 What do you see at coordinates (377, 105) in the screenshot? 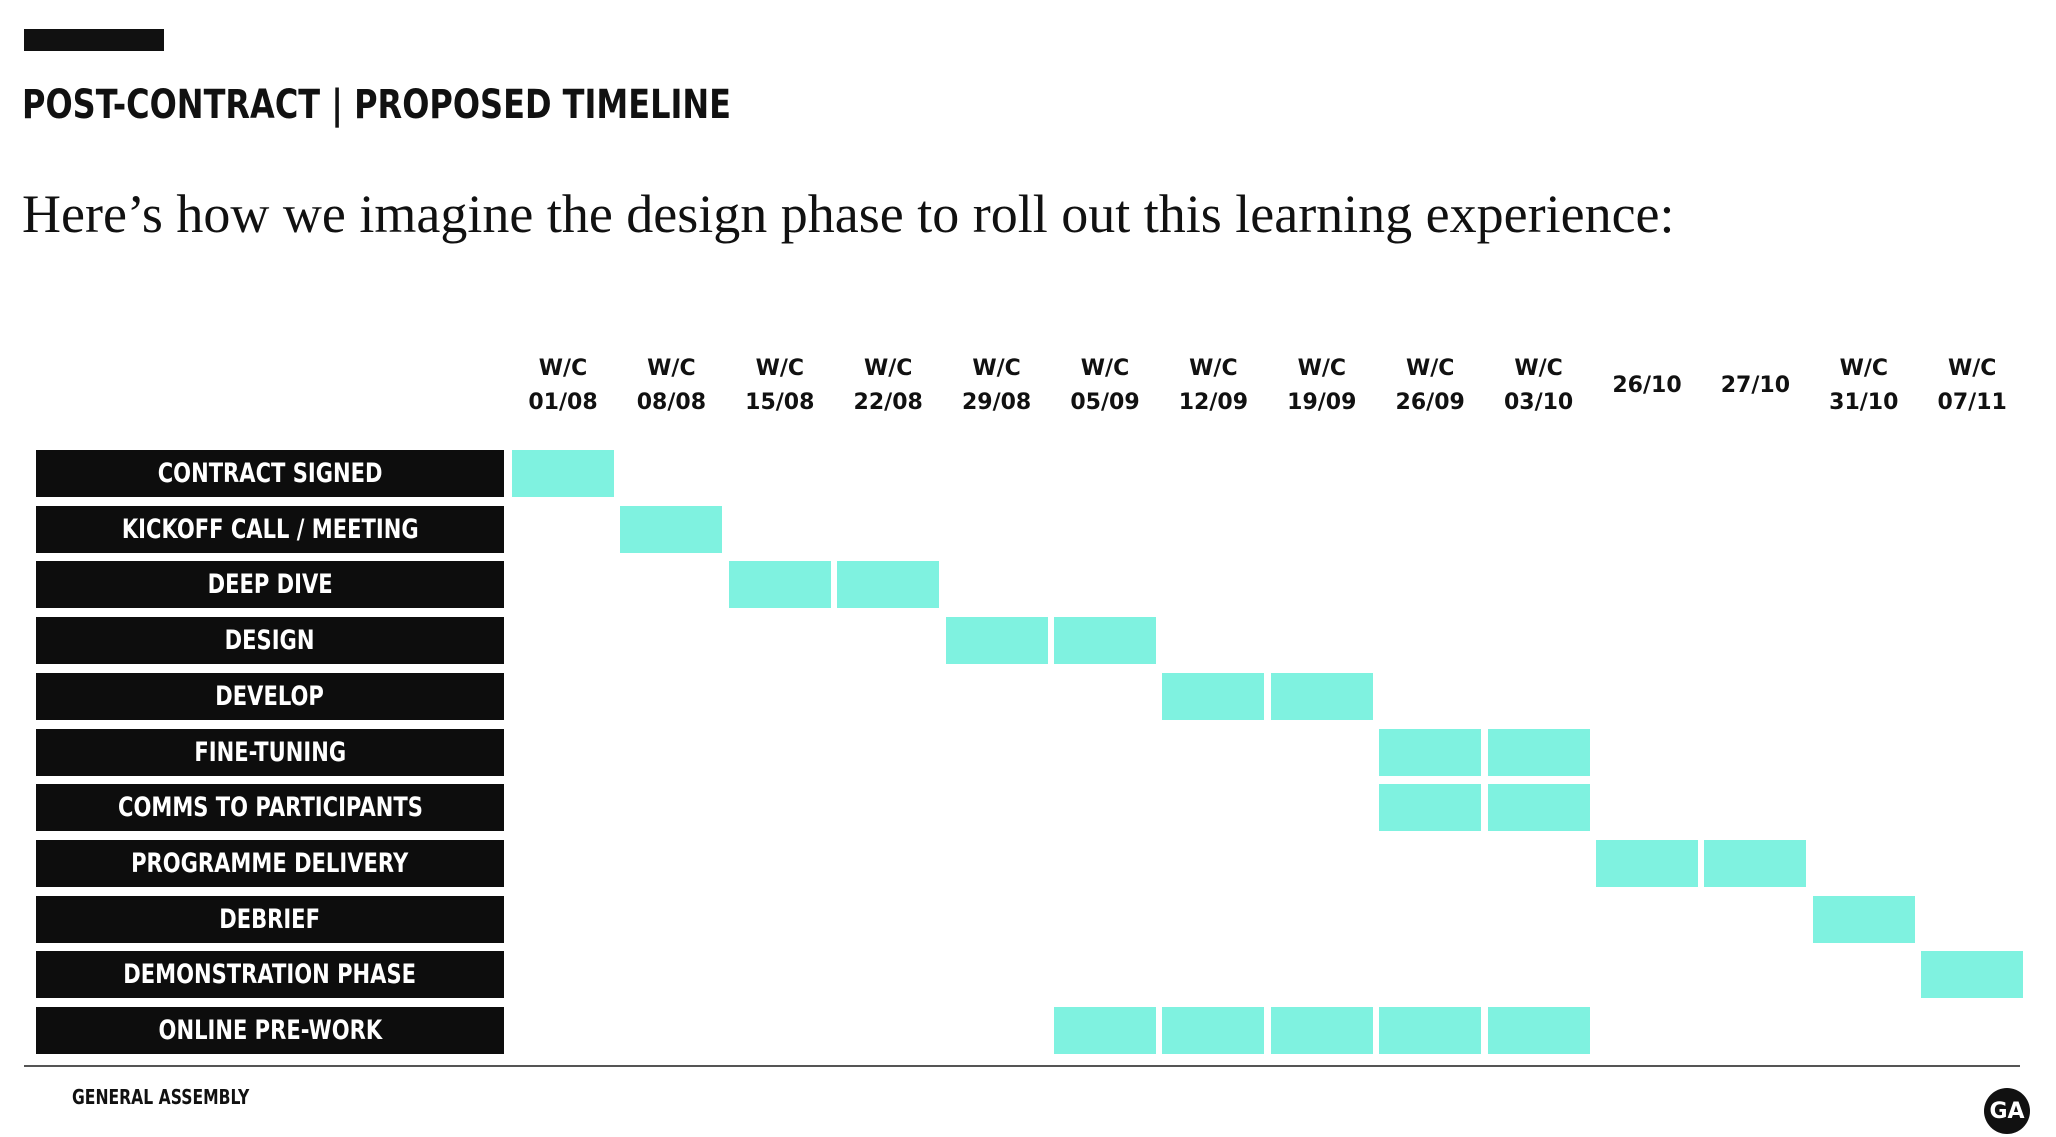
I see `page-title: POST-CONTRACT | PROPOSED TIMELINE` at bounding box center [377, 105].